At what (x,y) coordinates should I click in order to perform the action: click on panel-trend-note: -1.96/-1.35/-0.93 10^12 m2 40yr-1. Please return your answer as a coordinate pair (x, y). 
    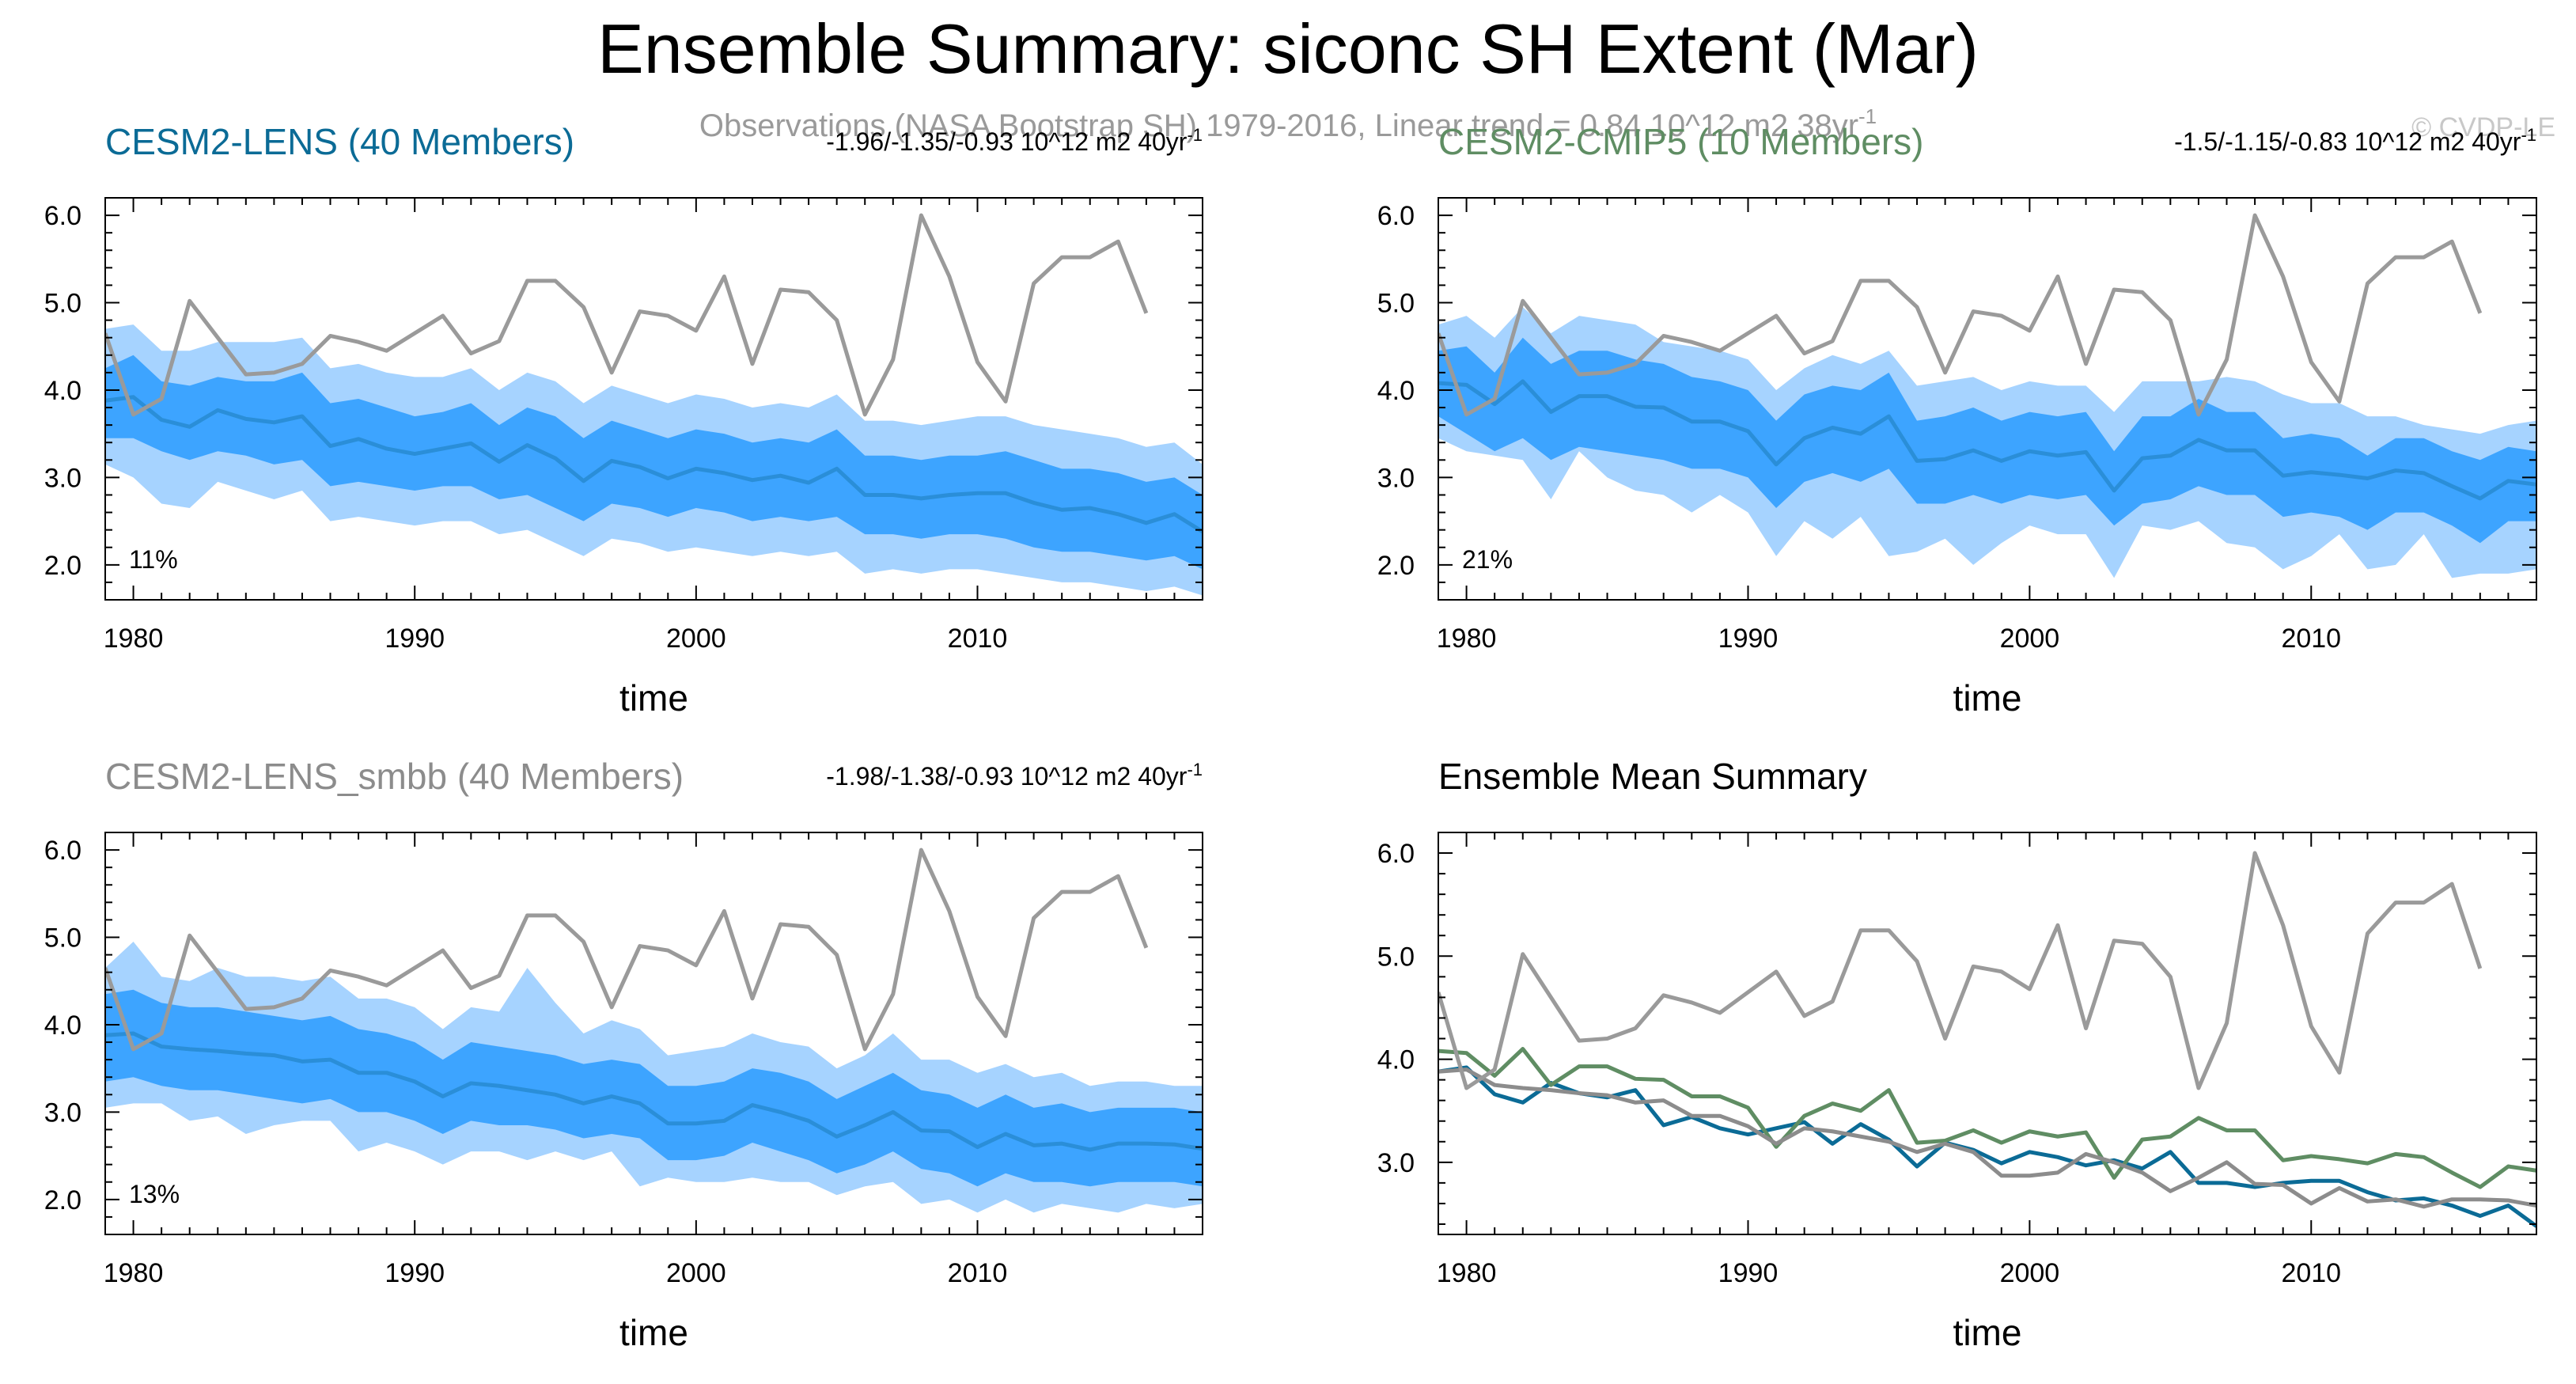
    Looking at the image, I should click on (1014, 140).